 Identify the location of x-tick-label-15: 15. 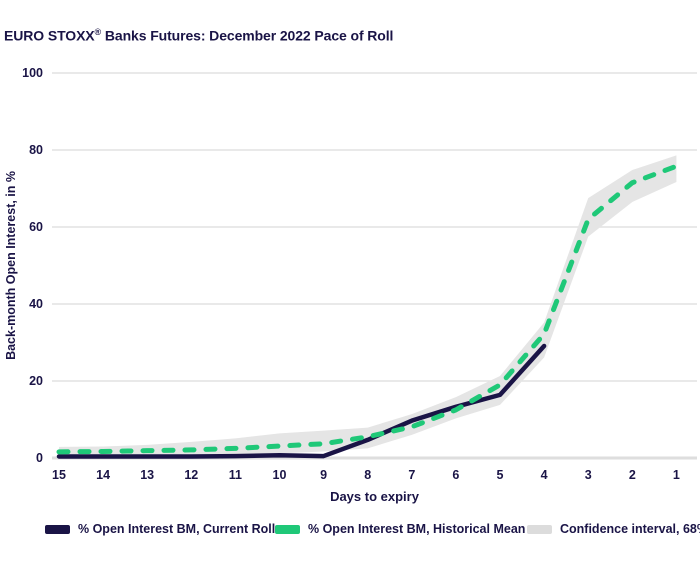
(59, 475).